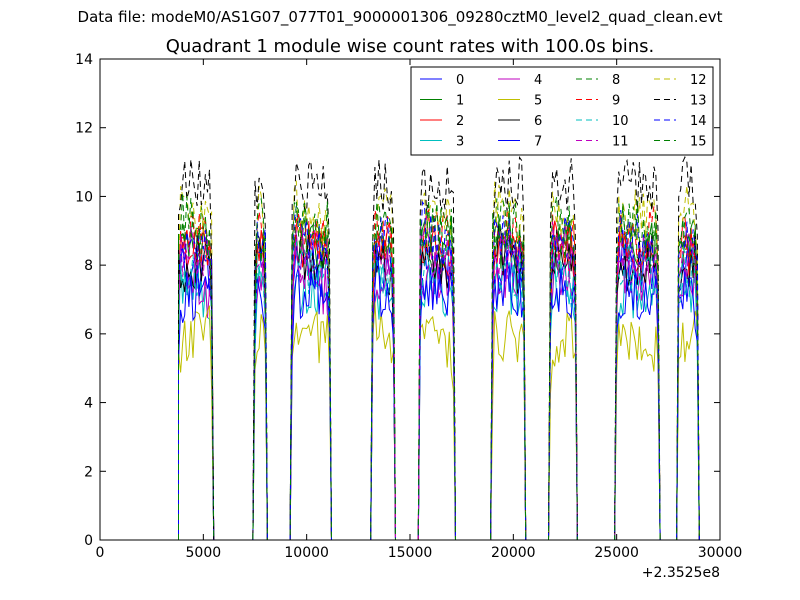 This screenshot has width=800, height=600. Describe the element at coordinates (88, 266) in the screenshot. I see `y-tick-label: 8` at that location.